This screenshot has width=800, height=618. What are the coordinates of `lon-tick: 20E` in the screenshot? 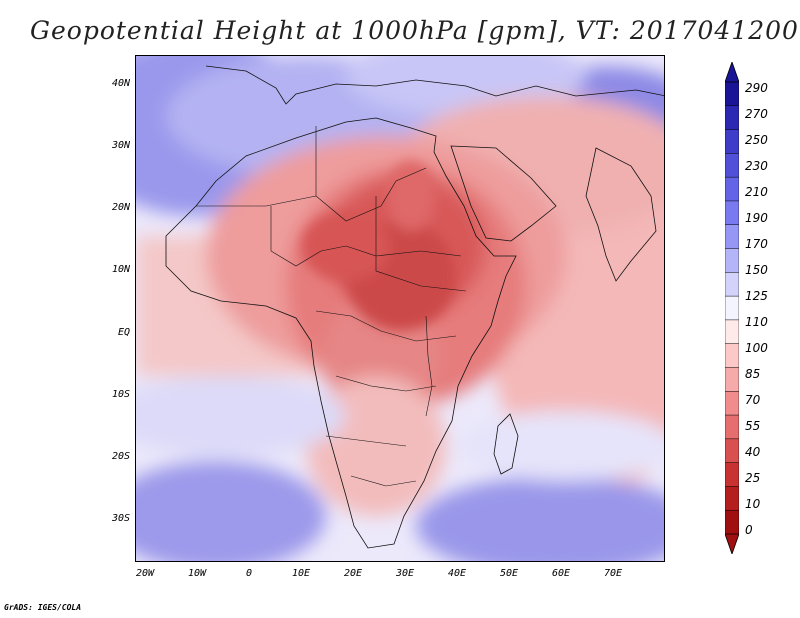 It's located at (353, 573).